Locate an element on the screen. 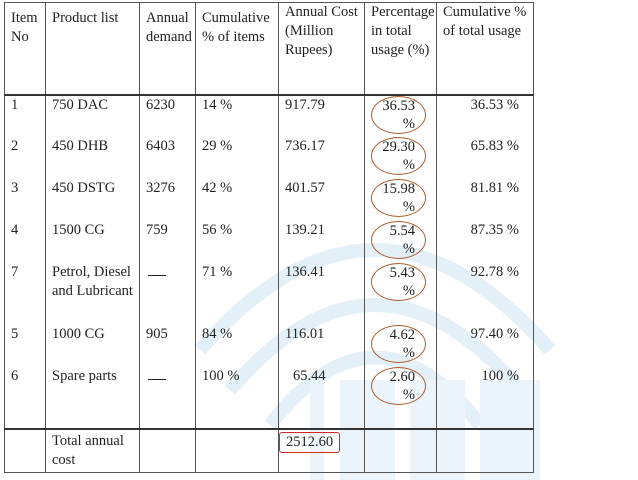 The height and width of the screenshot is (480, 638). total-label: Total annual cost is located at coordinates (92, 450).